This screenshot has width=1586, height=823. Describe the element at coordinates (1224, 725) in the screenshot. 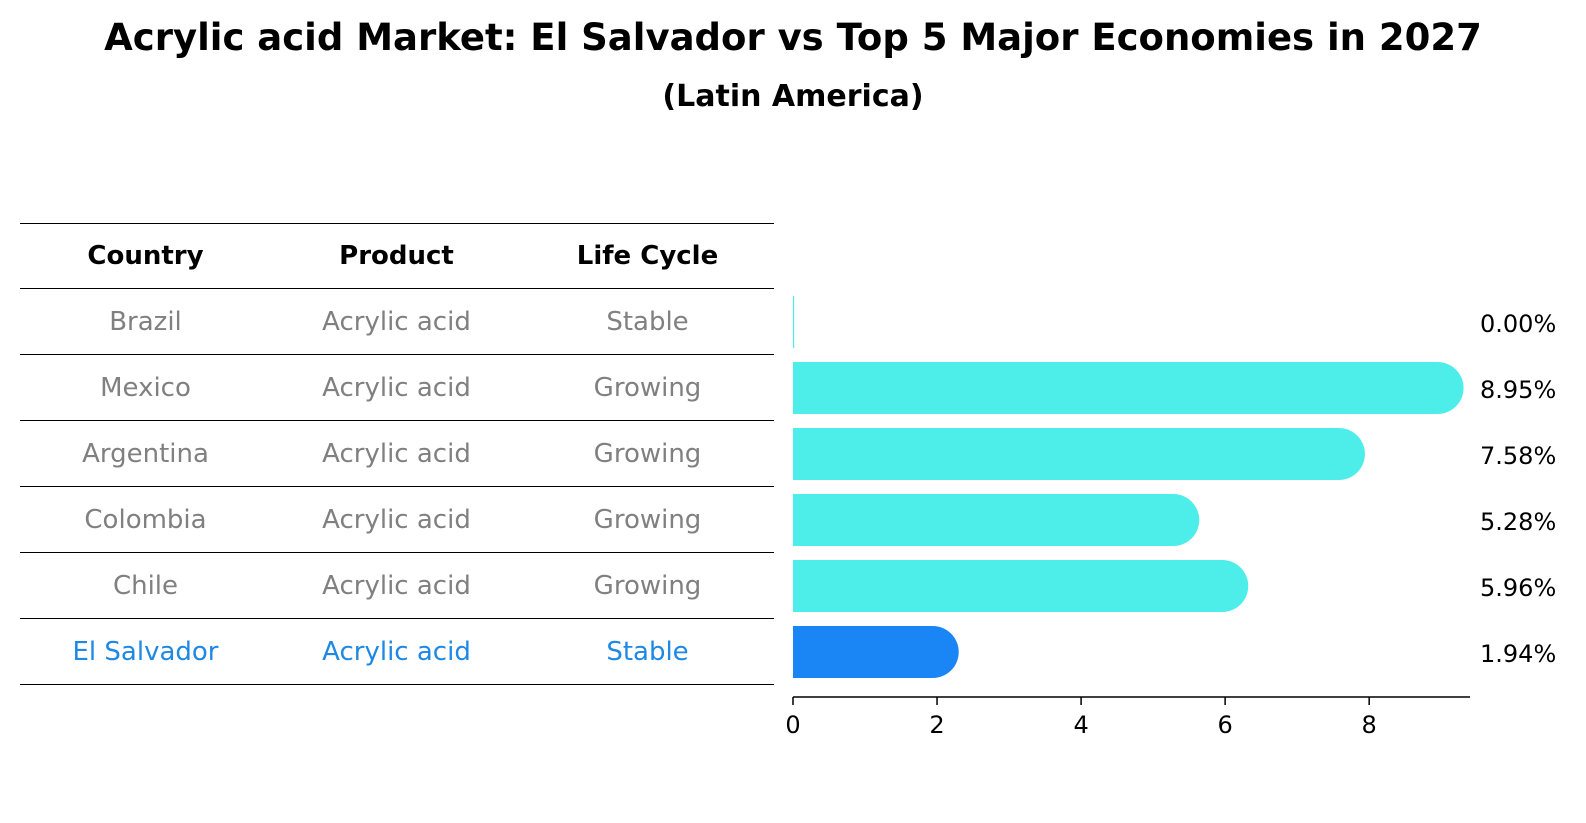

I see `x-tick-label: 6` at that location.